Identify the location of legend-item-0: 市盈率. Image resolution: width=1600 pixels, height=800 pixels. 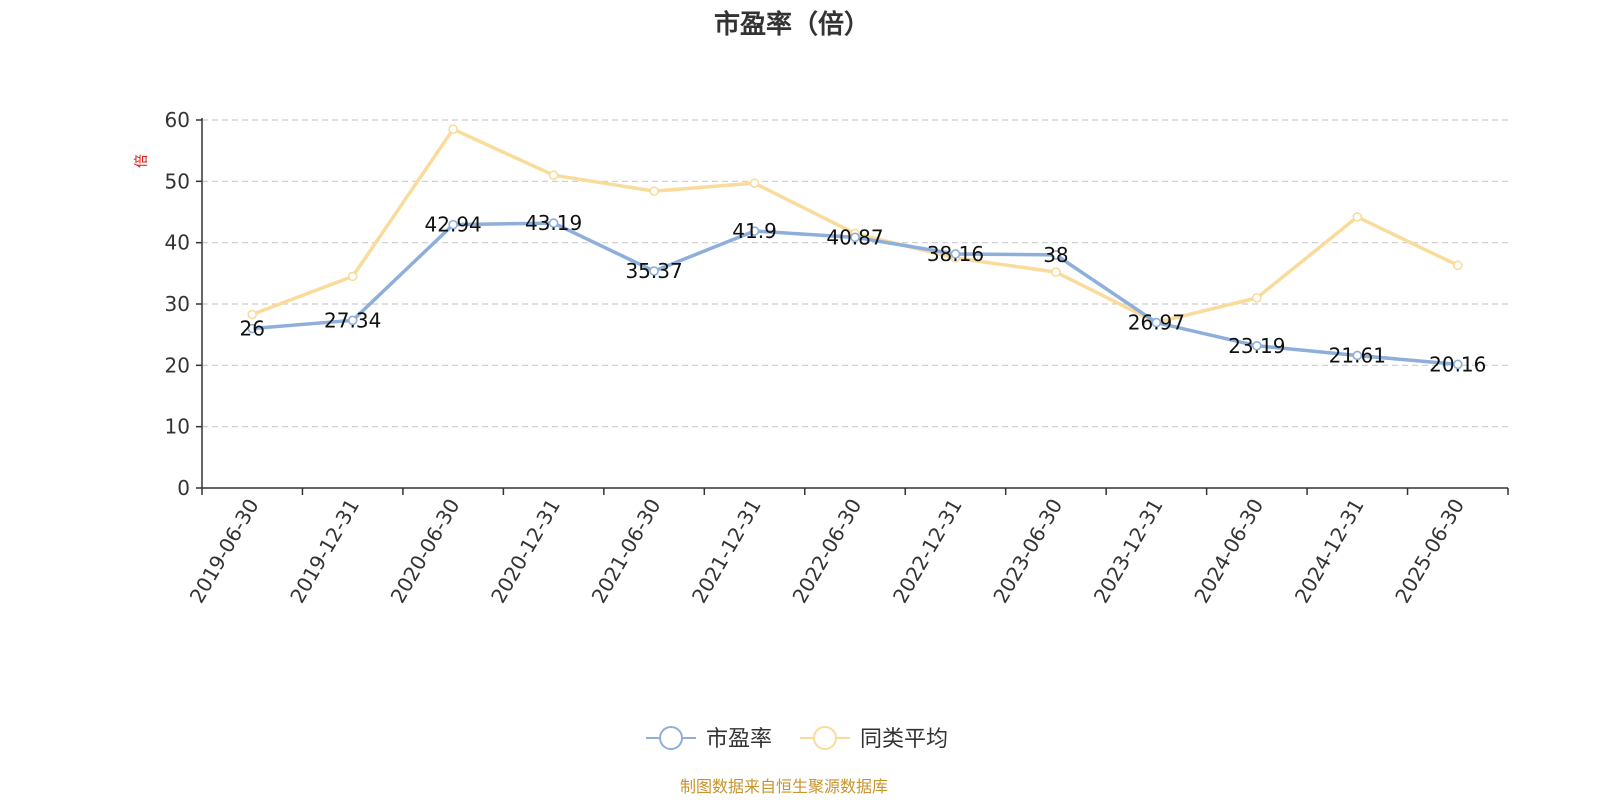
(709, 739).